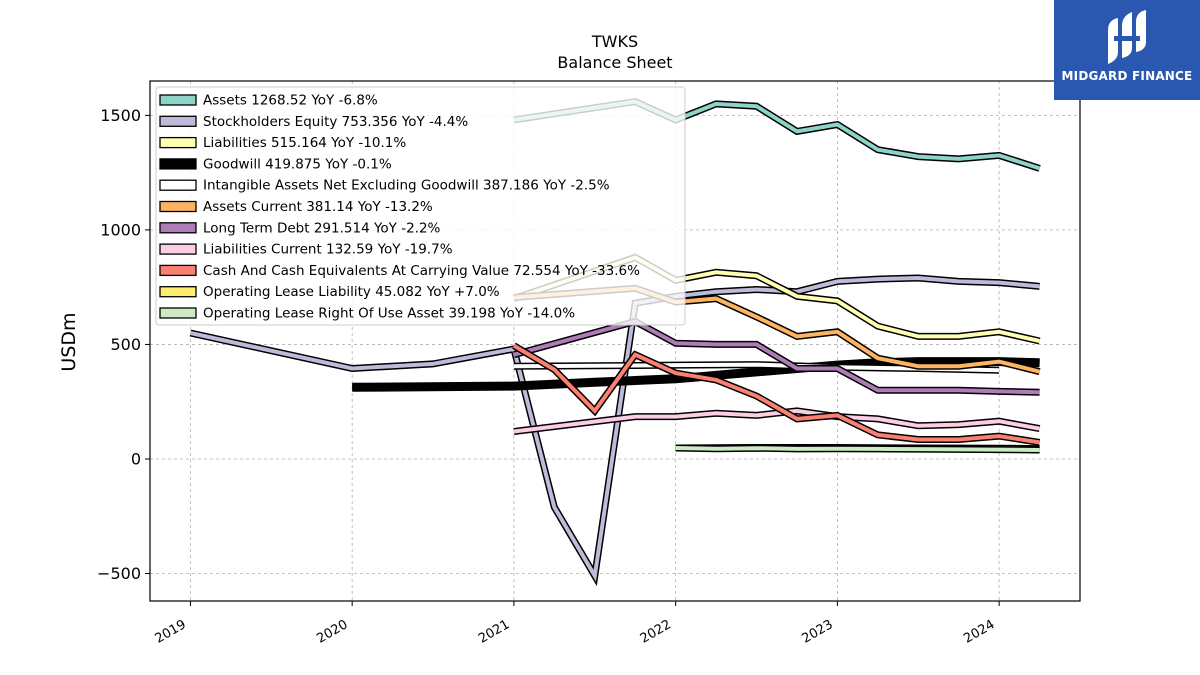 The image size is (1200, 675). What do you see at coordinates (290, 101) in the screenshot?
I see `legend-entry: Assets 1268.52 YoY -6.8%` at bounding box center [290, 101].